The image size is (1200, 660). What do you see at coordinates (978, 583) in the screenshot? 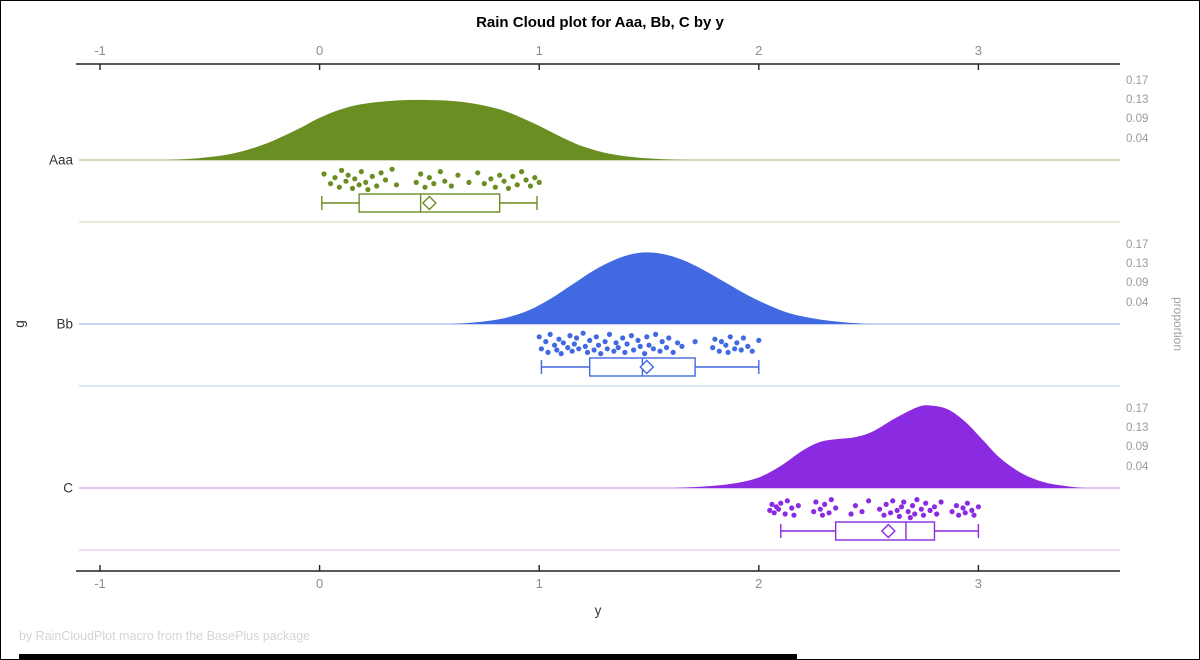
I see `bottom-x-axis-tick-label: 3` at bounding box center [978, 583].